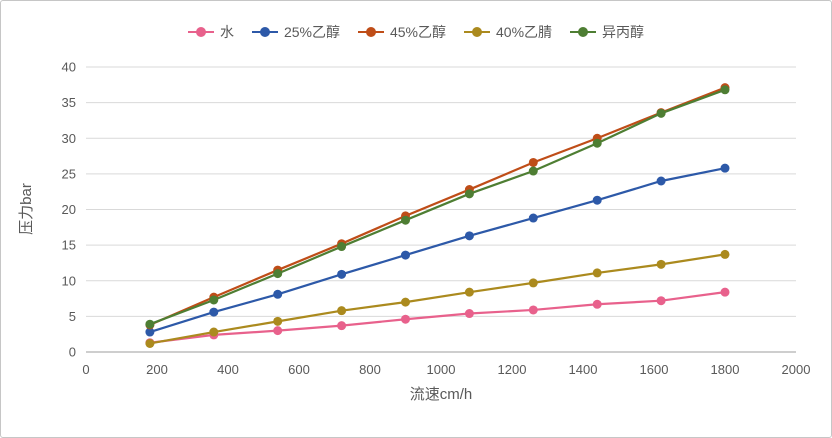 This screenshot has width=832, height=438. I want to click on x-tick-label: 400, so click(228, 369).